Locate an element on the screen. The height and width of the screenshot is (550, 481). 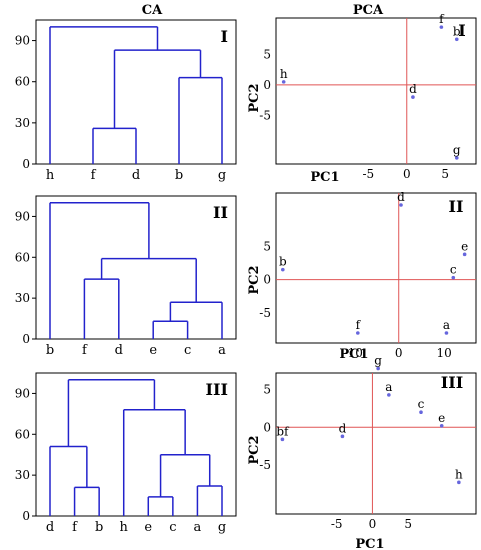
pca-column-title: PCA is located at coordinates (368, 10).